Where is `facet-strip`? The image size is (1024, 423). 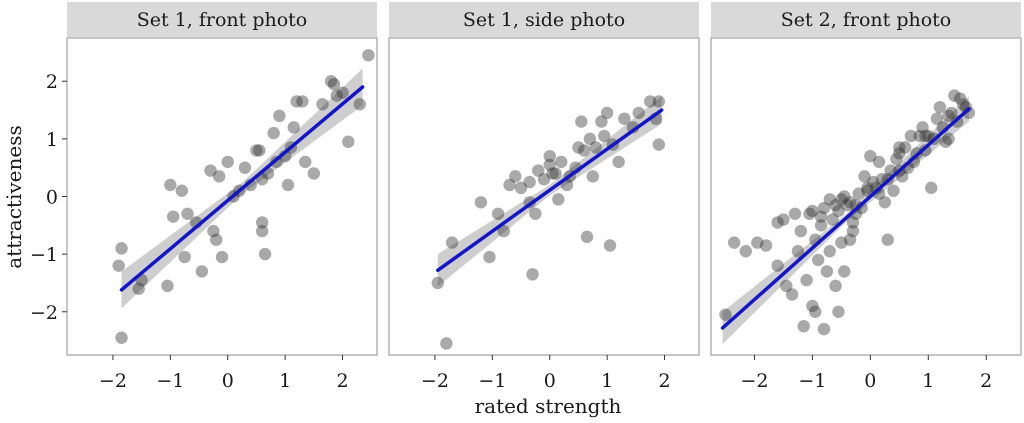
facet-strip is located at coordinates (866, 19).